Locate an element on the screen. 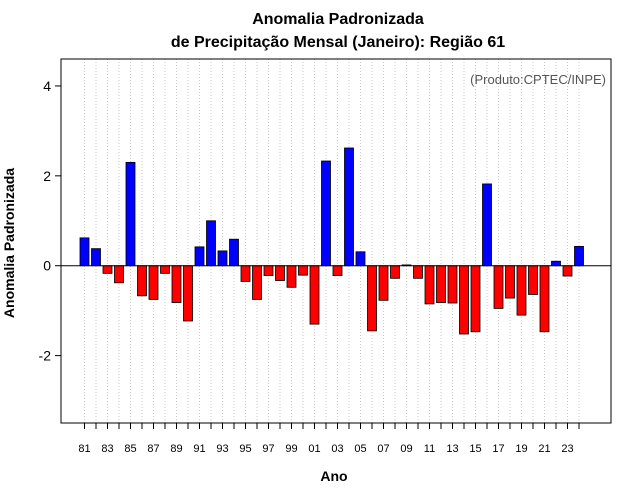  x-tick-label: 93 is located at coordinates (222, 449).